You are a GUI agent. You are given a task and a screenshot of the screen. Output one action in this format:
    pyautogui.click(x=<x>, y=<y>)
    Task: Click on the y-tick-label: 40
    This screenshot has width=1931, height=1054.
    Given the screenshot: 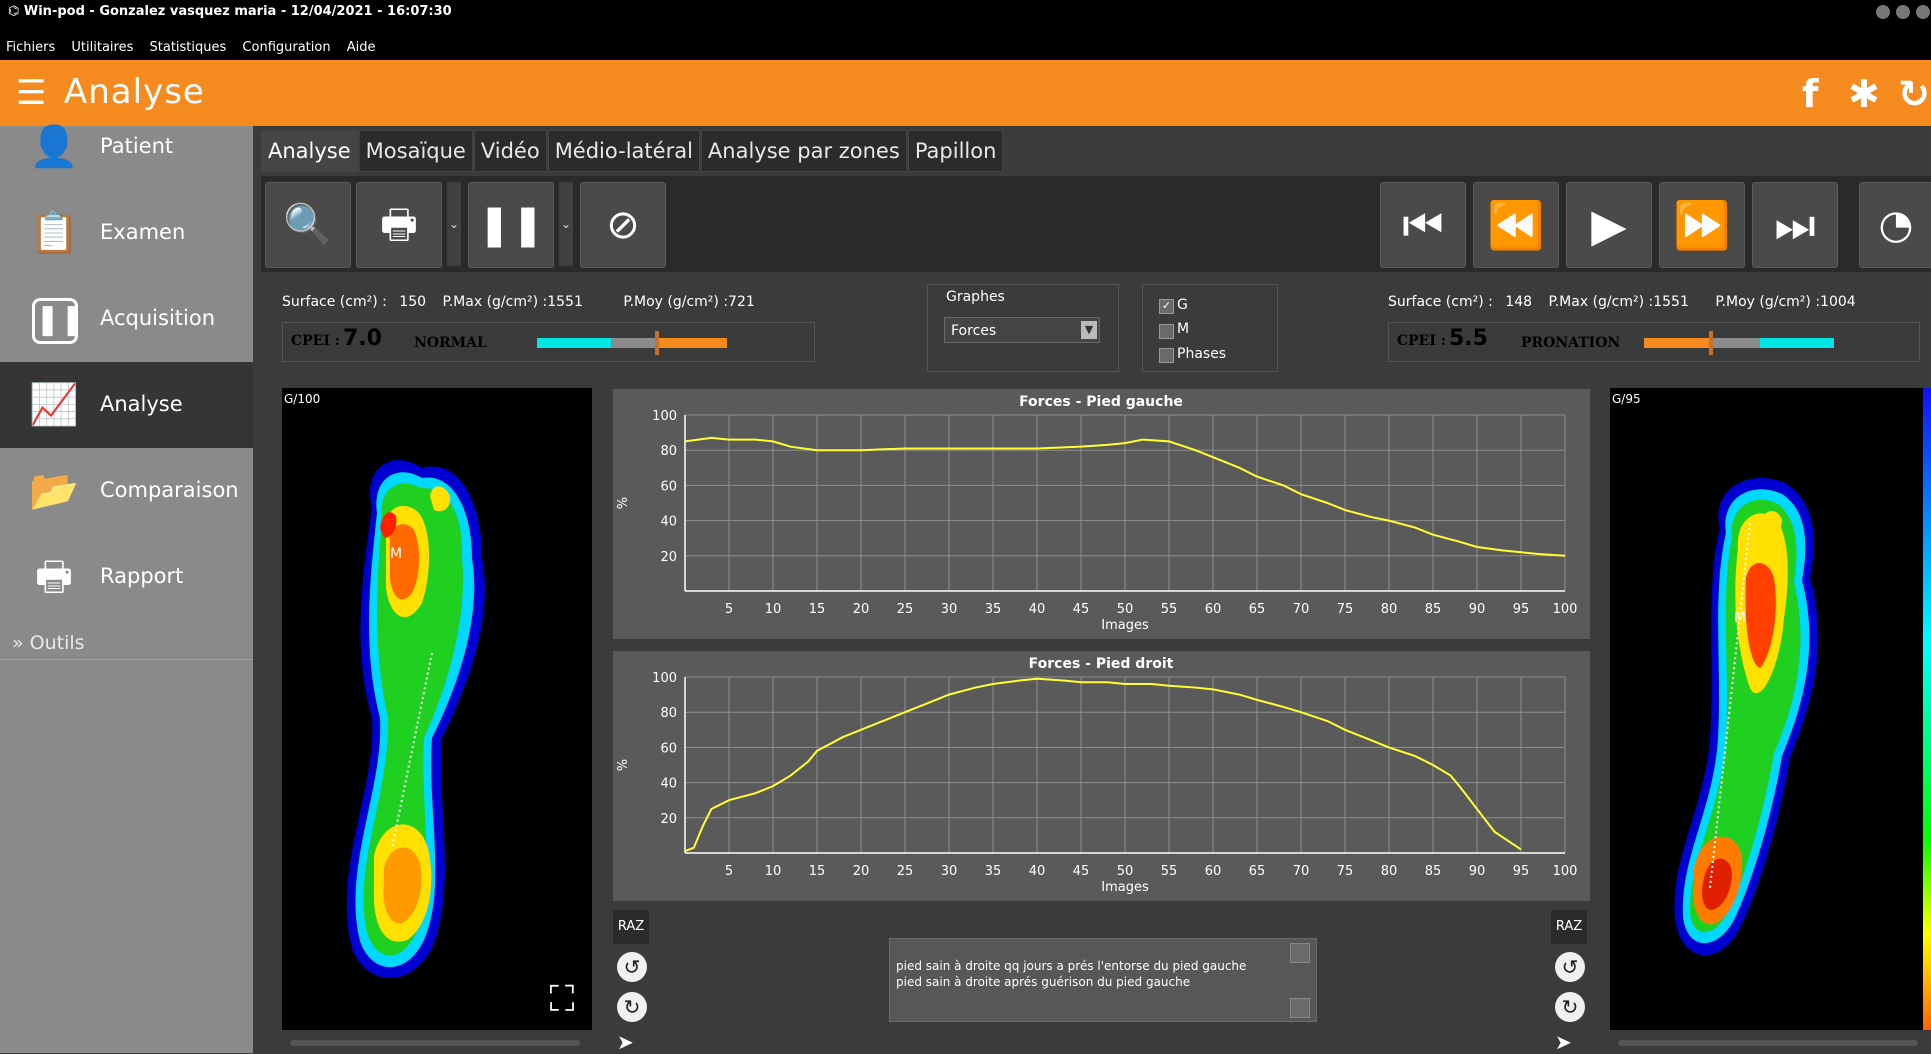 What is the action you would take?
    pyautogui.click(x=668, y=784)
    